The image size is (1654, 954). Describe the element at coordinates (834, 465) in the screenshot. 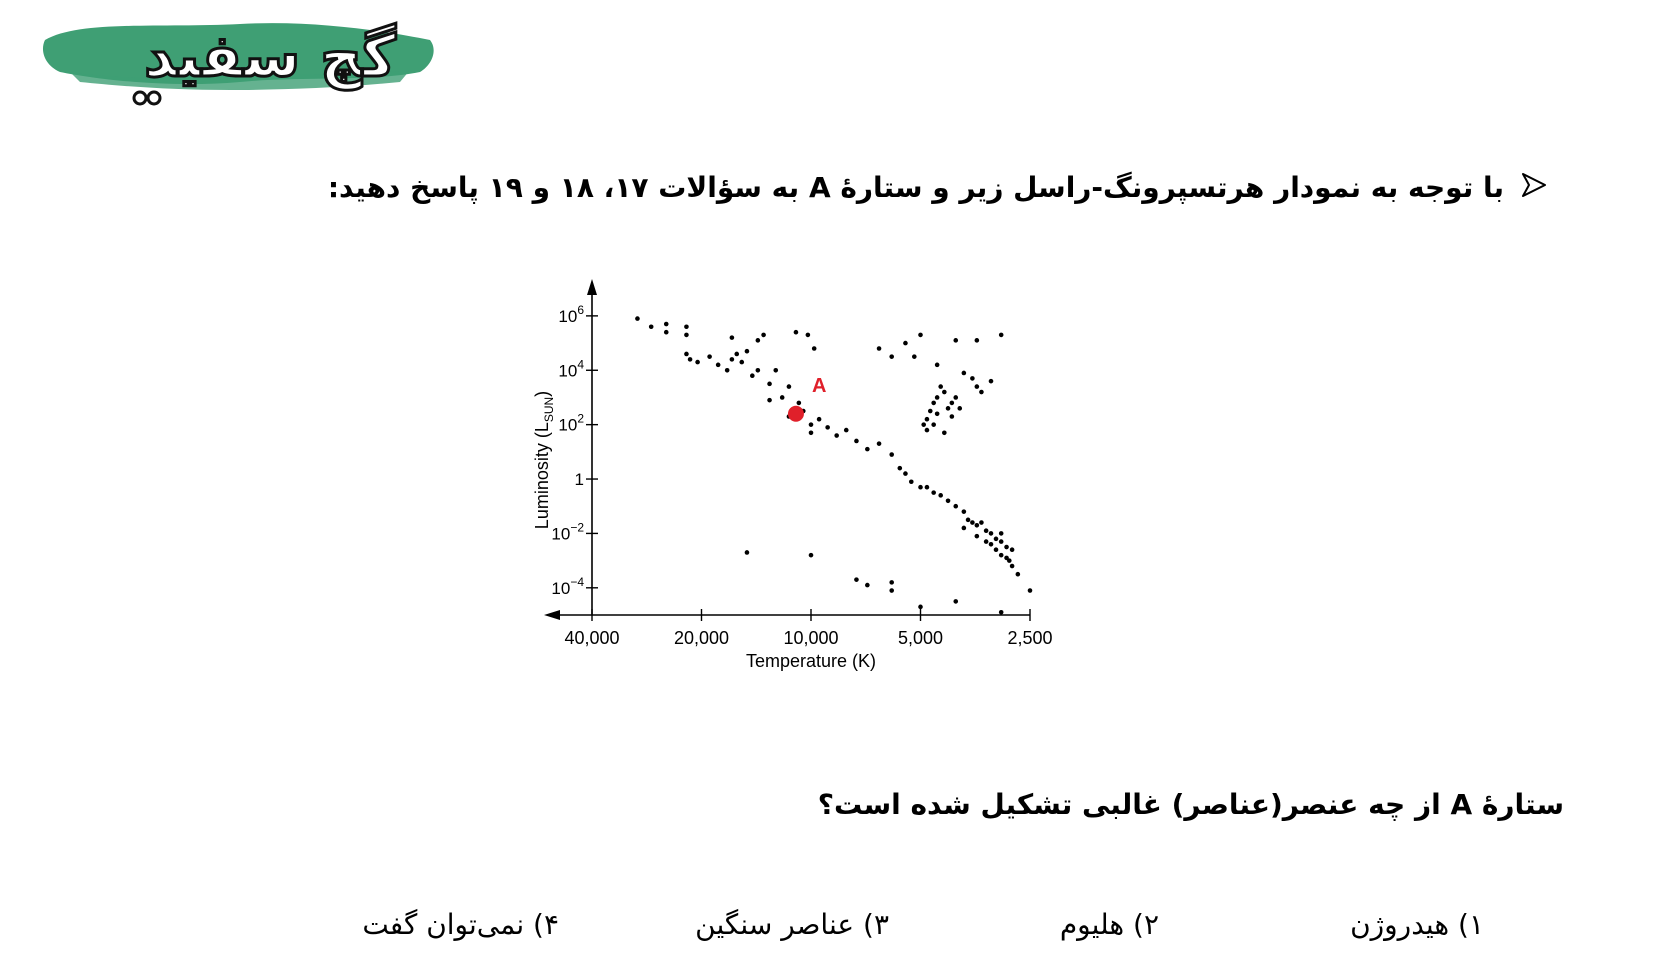

I see `data-points` at that location.